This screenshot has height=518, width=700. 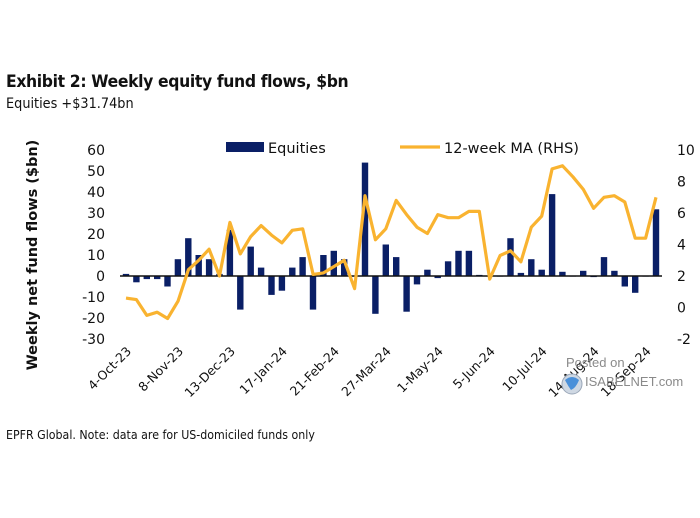 What do you see at coordinates (297, 149) in the screenshot?
I see `legend-label-equities: Equities` at bounding box center [297, 149].